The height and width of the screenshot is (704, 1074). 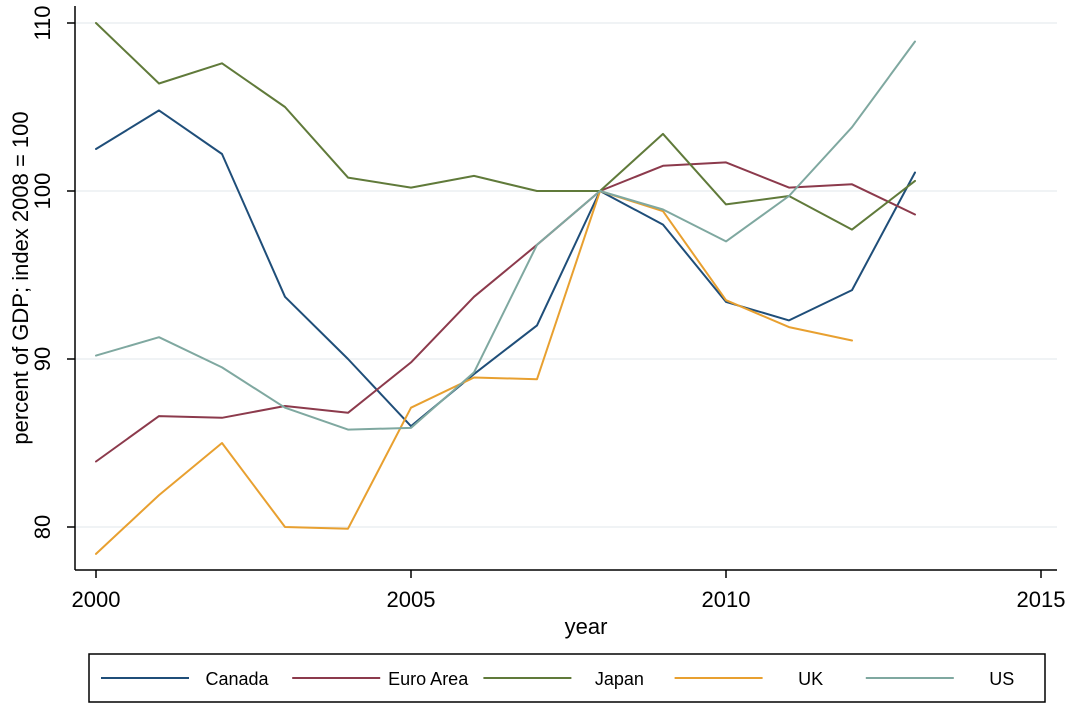 What do you see at coordinates (237, 679) in the screenshot?
I see `legend-label: Canada` at bounding box center [237, 679].